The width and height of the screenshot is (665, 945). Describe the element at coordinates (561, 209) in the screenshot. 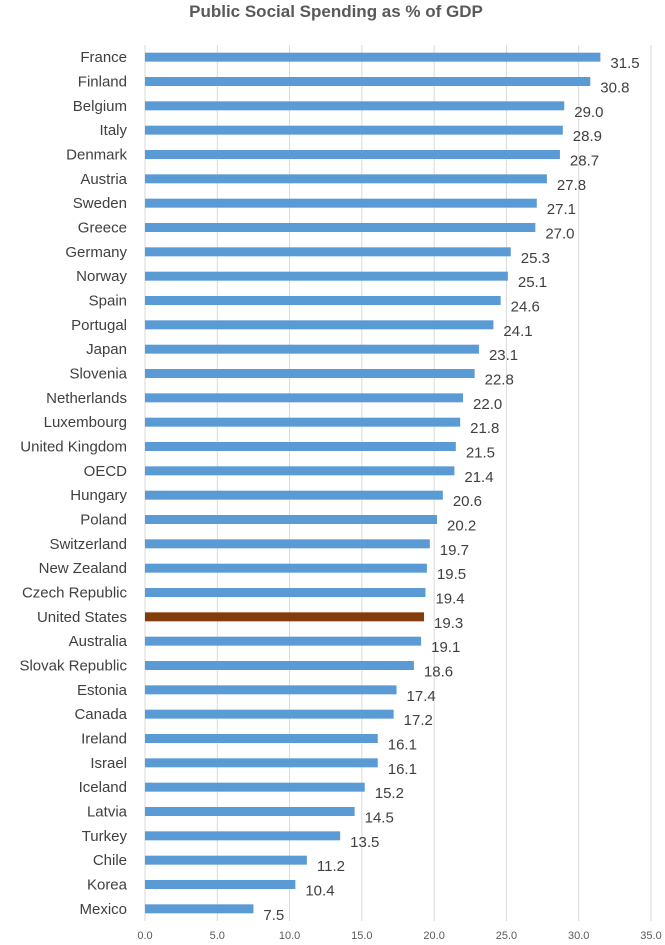

I see `data-label: 27.1` at that location.